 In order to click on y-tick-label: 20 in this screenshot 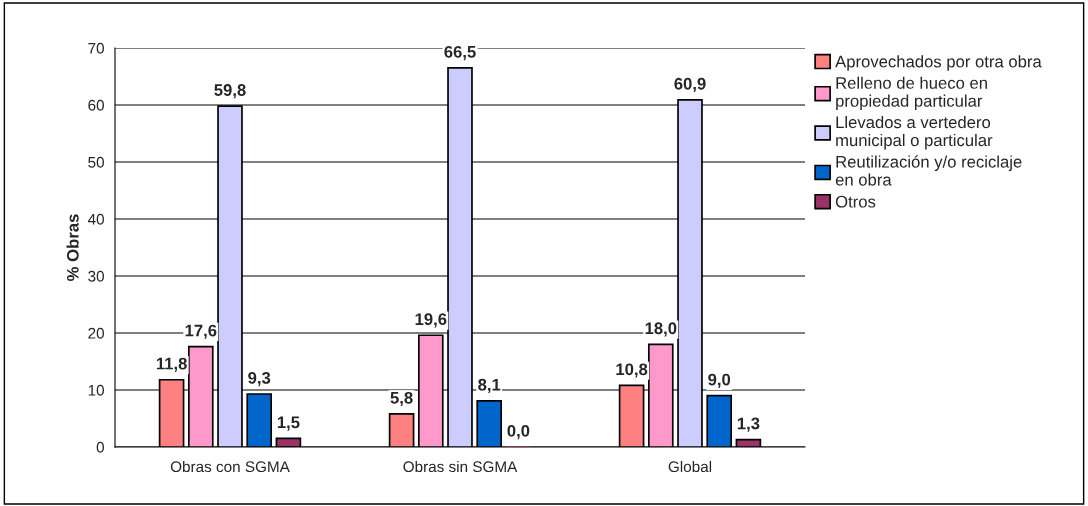, I will do `click(96, 333)`.